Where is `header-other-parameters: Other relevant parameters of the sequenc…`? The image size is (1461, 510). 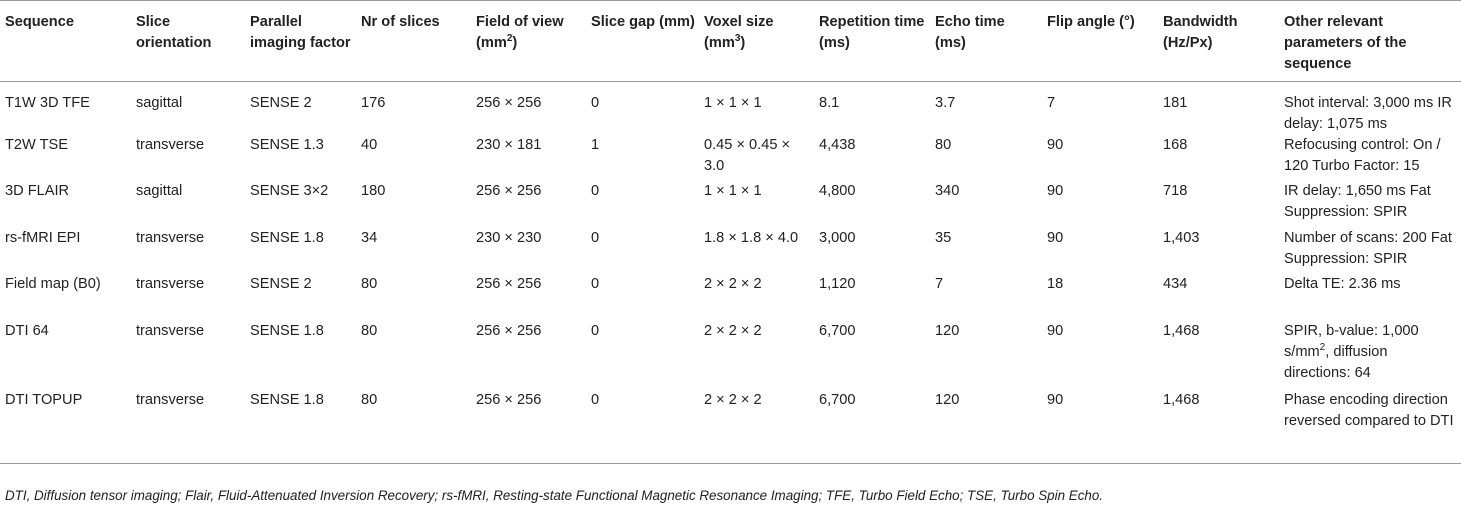
header-other-parameters: Other relevant parameters of the sequenc… is located at coordinates (1370, 41).